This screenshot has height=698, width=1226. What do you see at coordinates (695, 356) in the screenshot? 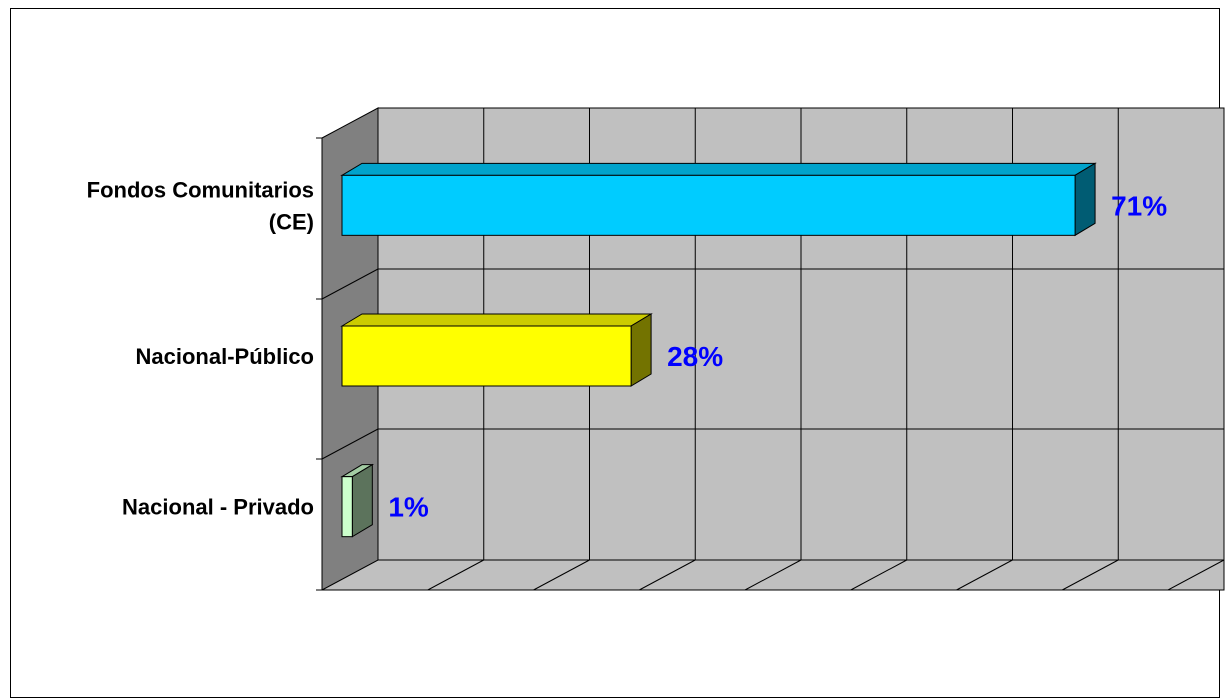
I see `data-label: 28%` at bounding box center [695, 356].